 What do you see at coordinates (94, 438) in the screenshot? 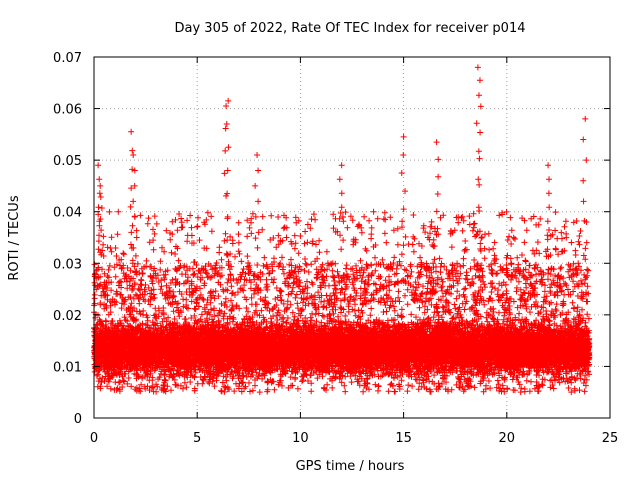
I see `x-tick-label: 0` at bounding box center [94, 438].